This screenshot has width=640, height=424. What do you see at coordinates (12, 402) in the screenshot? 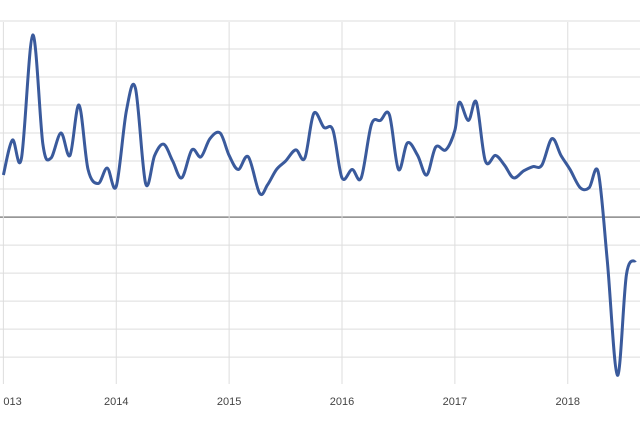
I see `x-tick-label: 013` at bounding box center [12, 402].